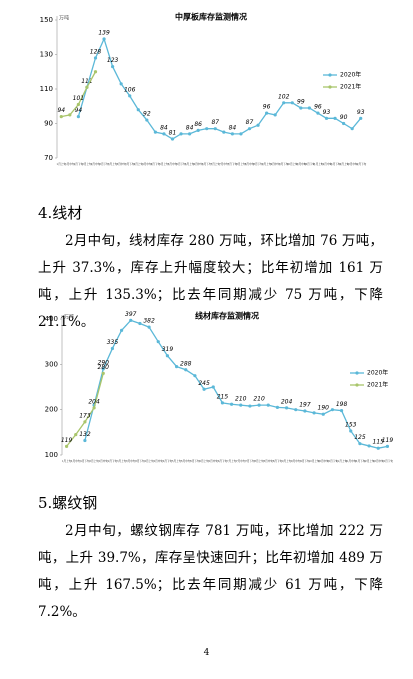 The height and width of the screenshot is (679, 413). What do you see at coordinates (314, 461) in the screenshot?
I see `x-tick-label: 10月上旬` at bounding box center [314, 461].